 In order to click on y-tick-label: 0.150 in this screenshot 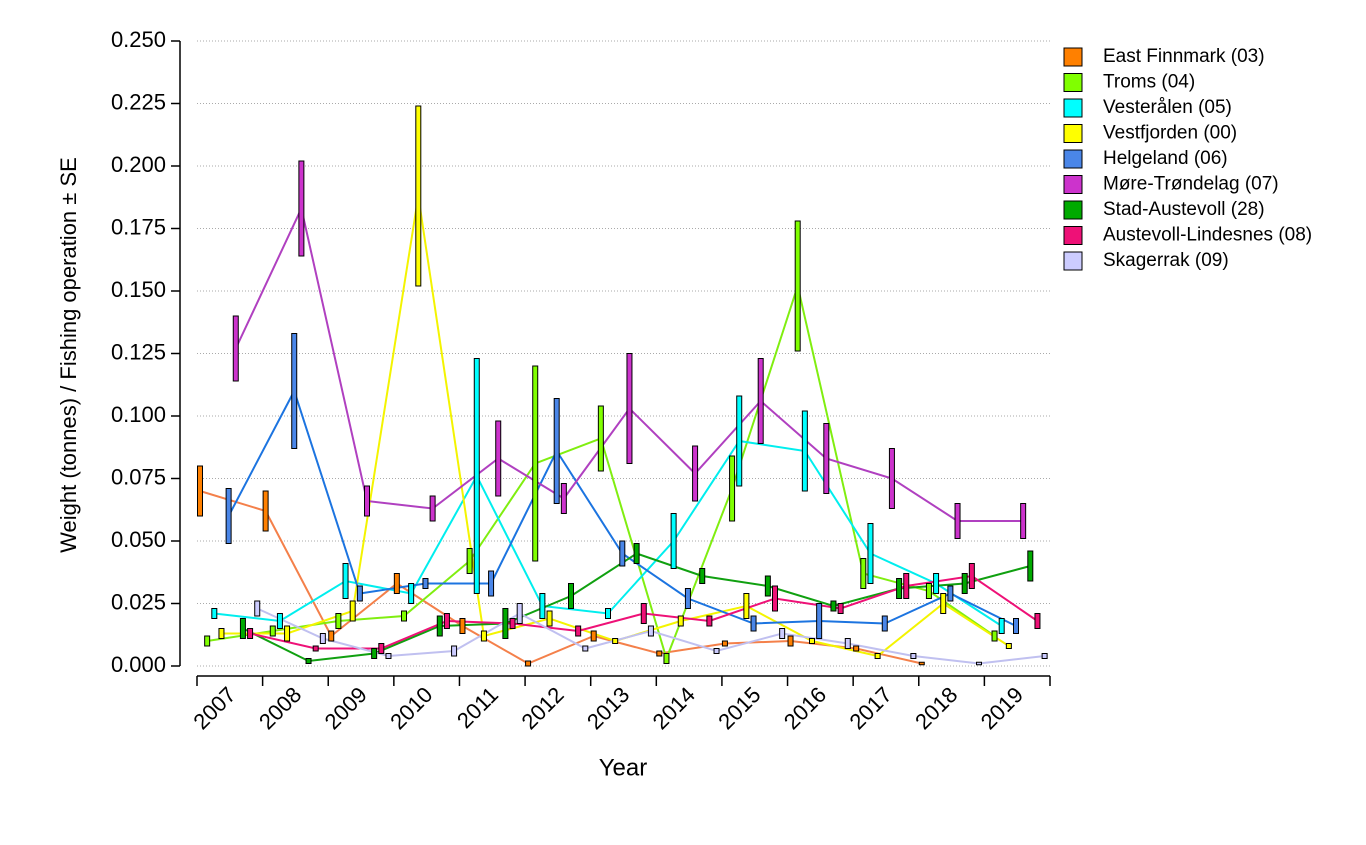, I will do `click(138, 289)`.